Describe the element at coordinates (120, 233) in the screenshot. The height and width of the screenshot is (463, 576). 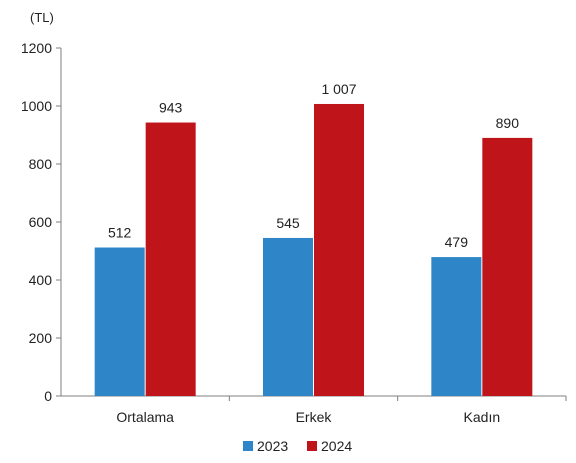
I see `data-label-2023: 512` at that location.